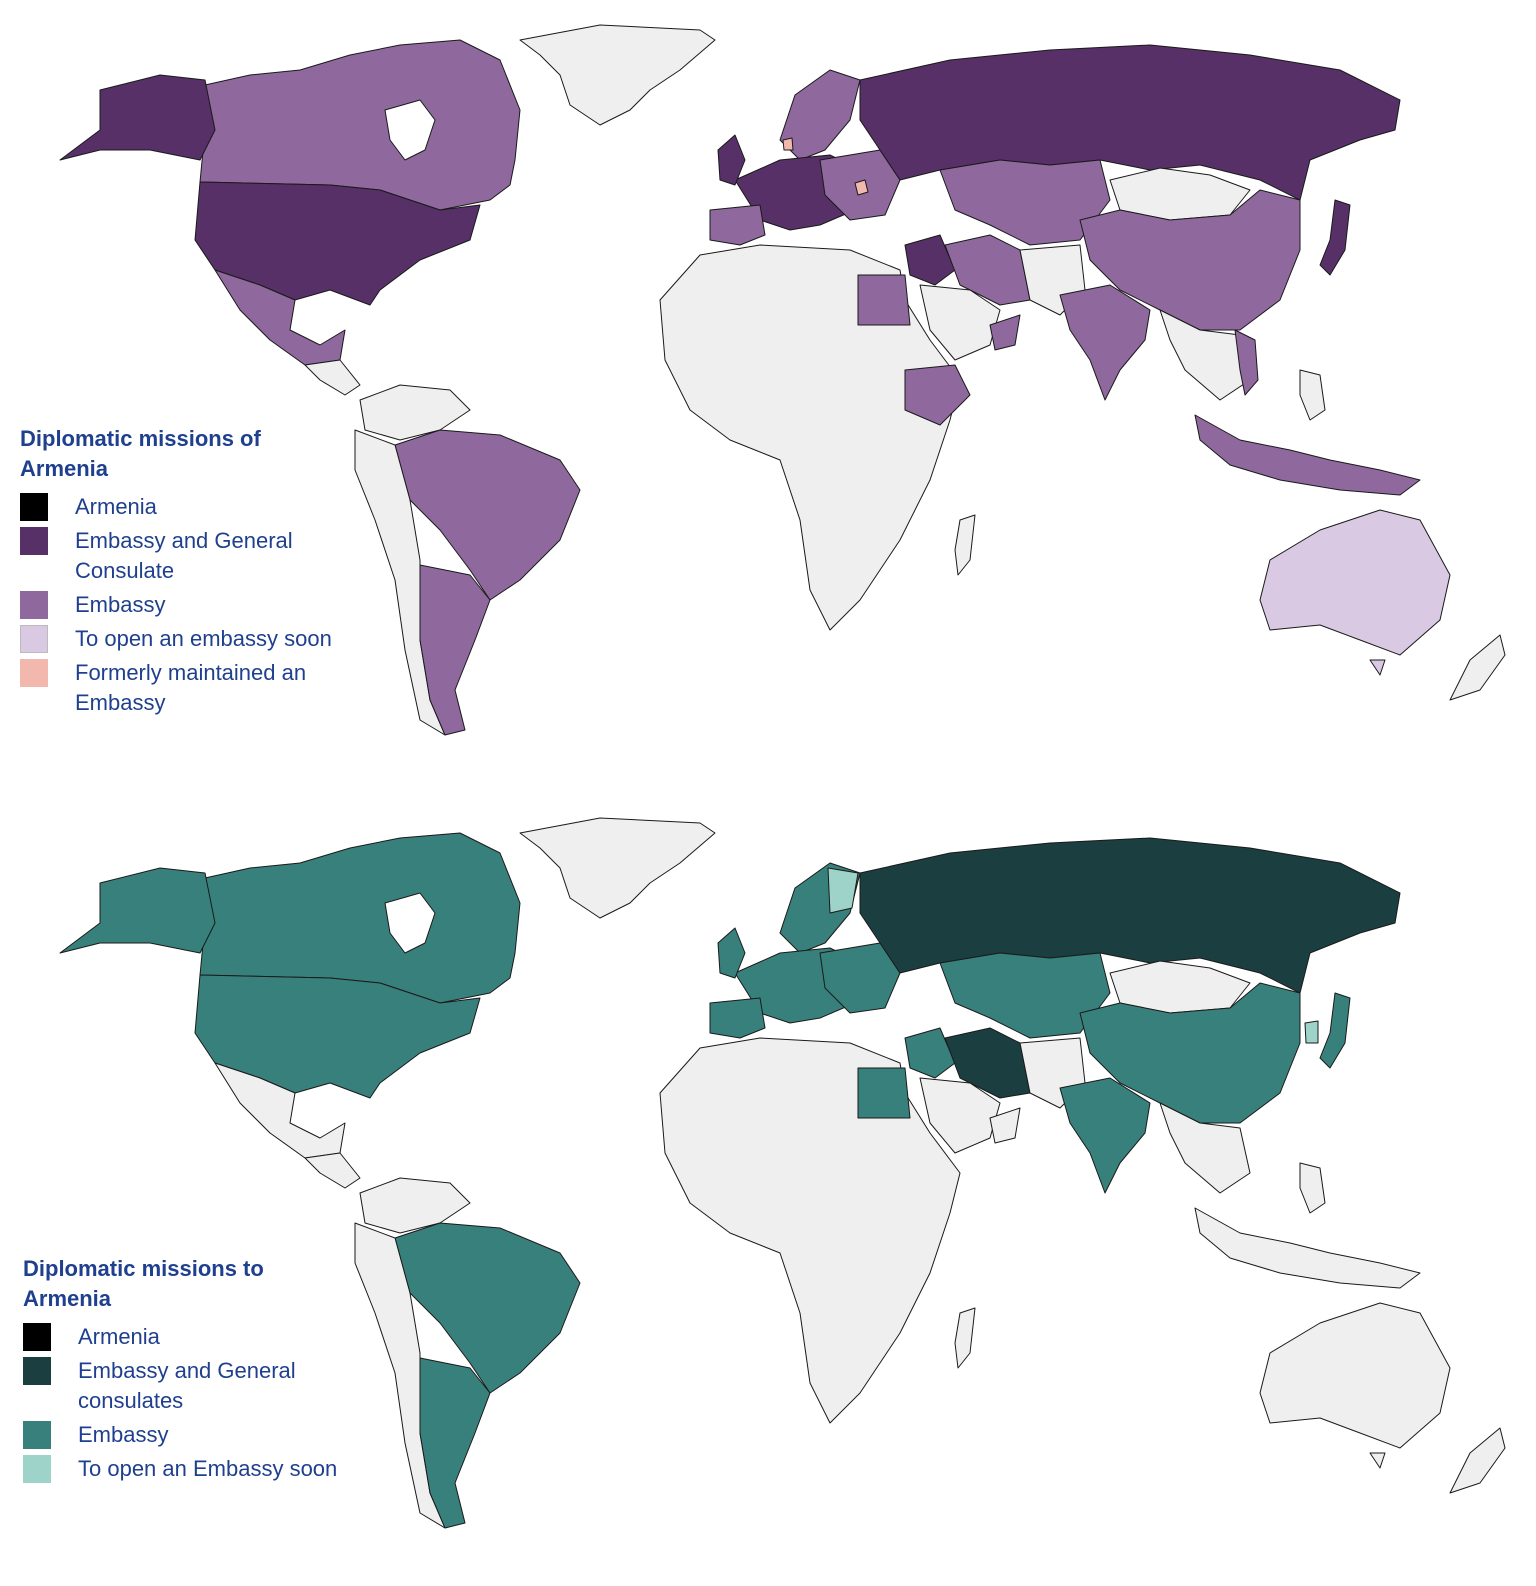  I want to click on region-korea-soon, so click(1311, 1032).